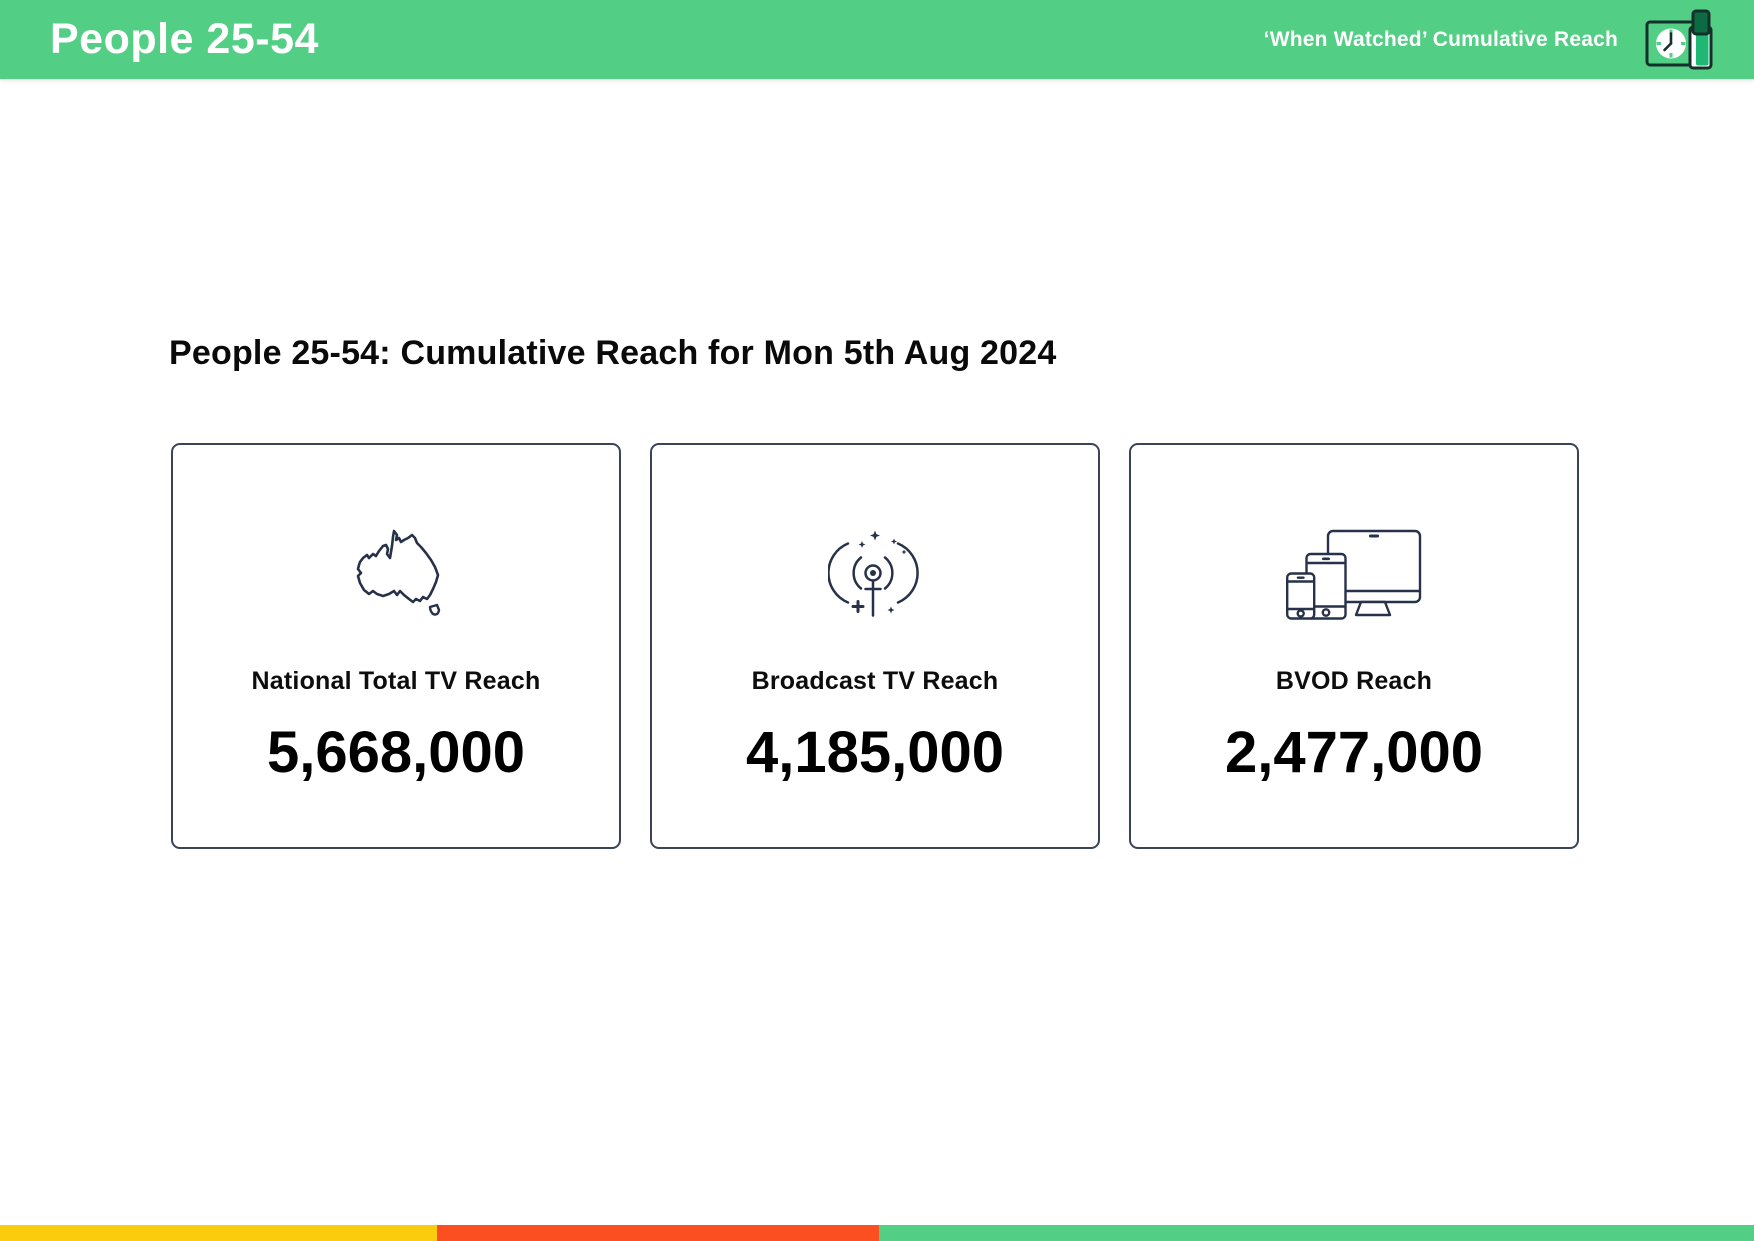  Describe the element at coordinates (873, 573) in the screenshot. I see `broadcast-signal-icon` at that location.